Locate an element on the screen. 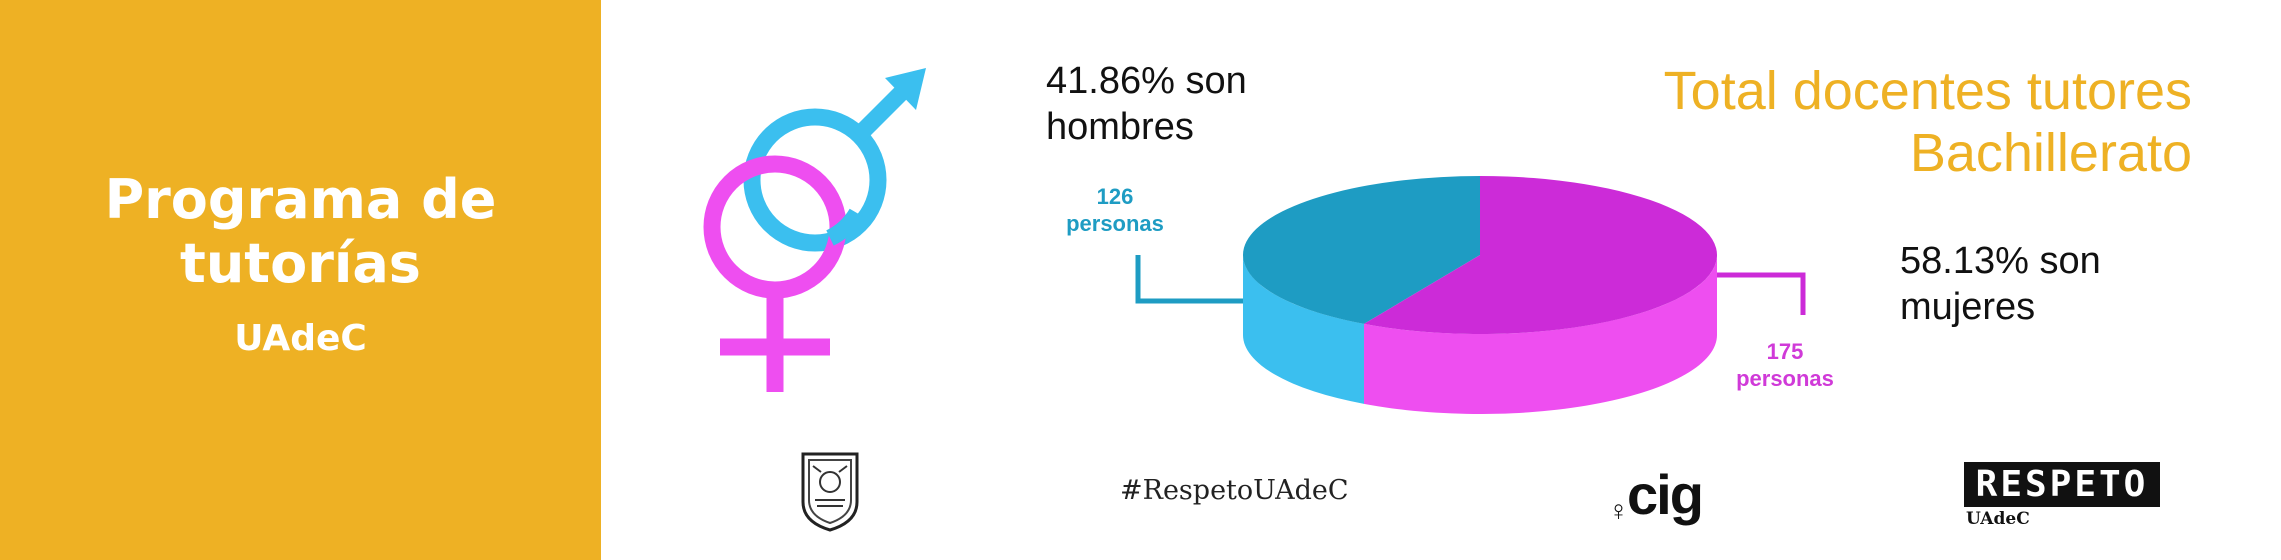 This screenshot has height=560, width=2281. pie-side-hombres is located at coordinates (1304, 329).